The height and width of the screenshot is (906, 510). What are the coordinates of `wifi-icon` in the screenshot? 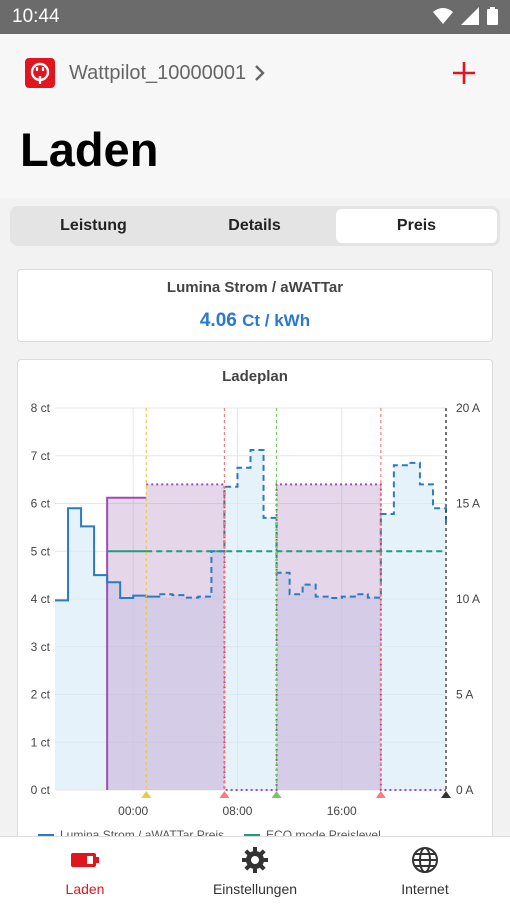 It's located at (443, 16).